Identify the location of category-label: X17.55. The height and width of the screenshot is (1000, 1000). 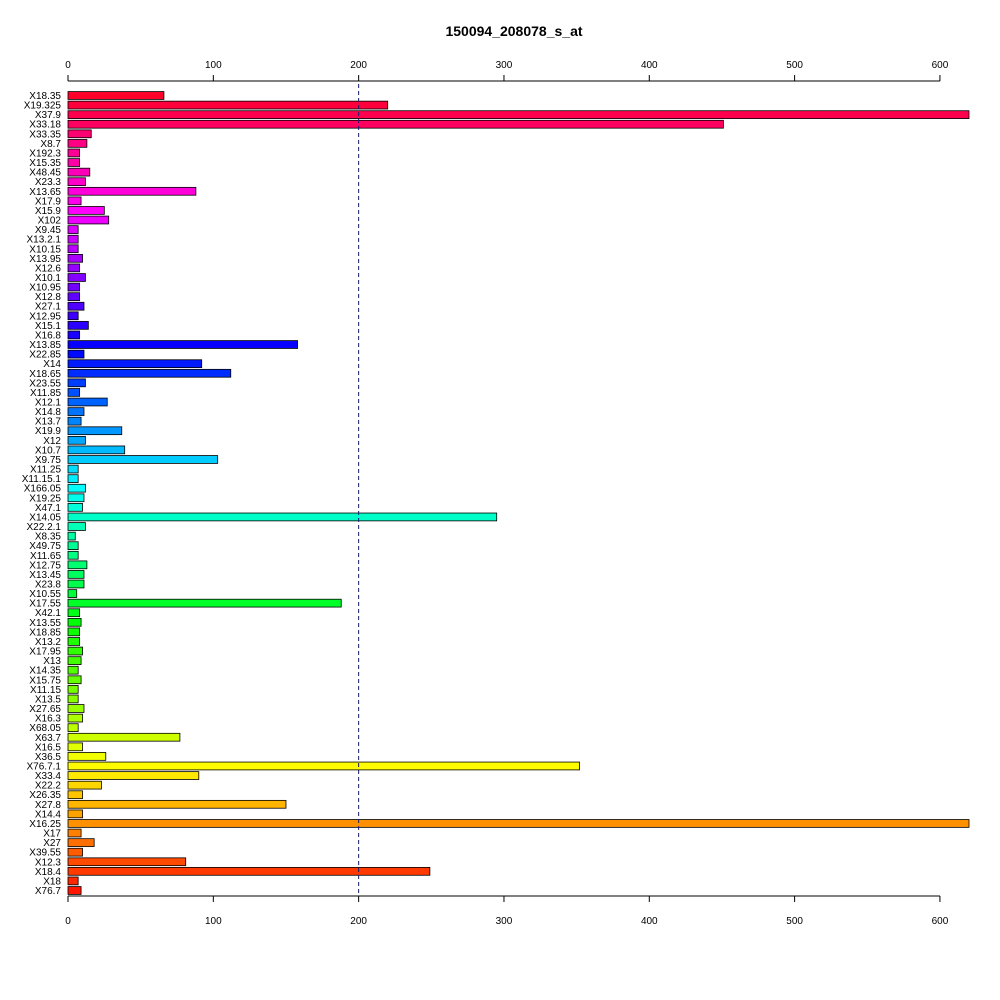
(45, 604).